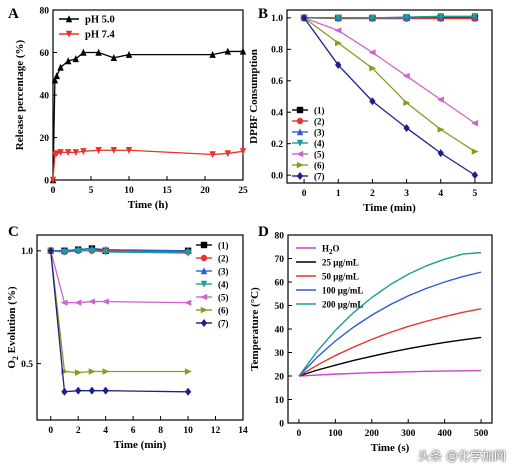 This screenshot has height=466, width=514. I want to click on x-axis-title: Time (s), so click(390, 448).